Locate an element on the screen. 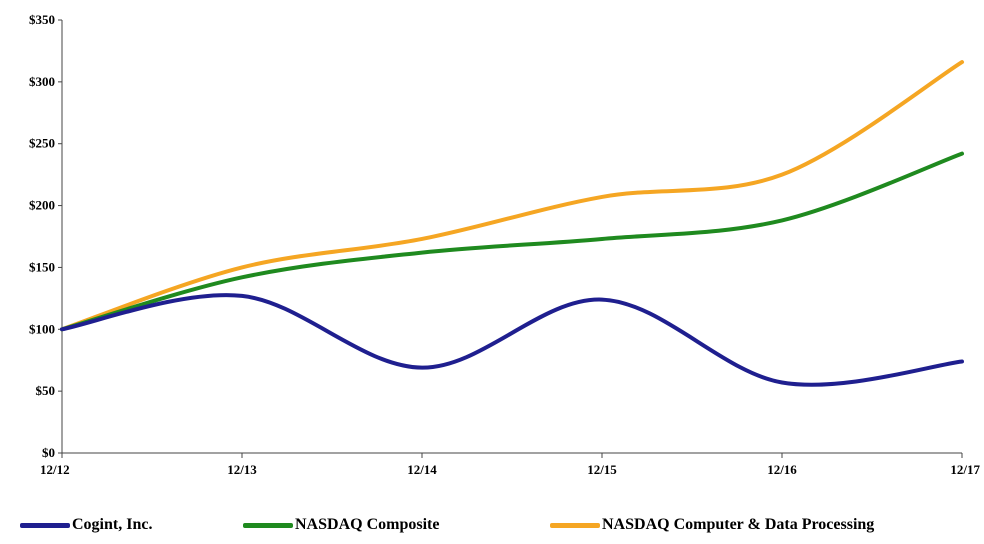 This screenshot has width=984, height=544. y-tick-label: $100 is located at coordinates (42, 328).